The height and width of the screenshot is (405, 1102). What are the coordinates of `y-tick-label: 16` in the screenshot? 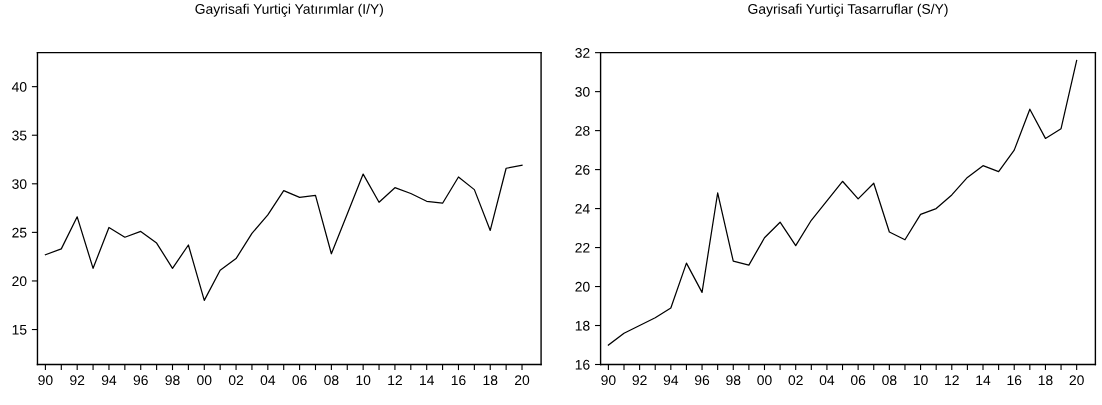 It's located at (582, 364).